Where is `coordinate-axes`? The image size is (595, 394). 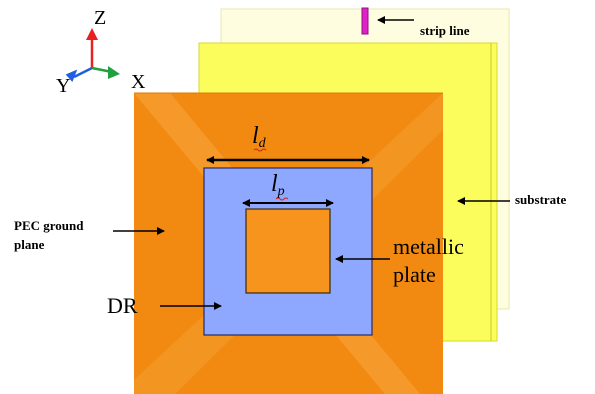
coordinate-axes is located at coordinates (92, 55).